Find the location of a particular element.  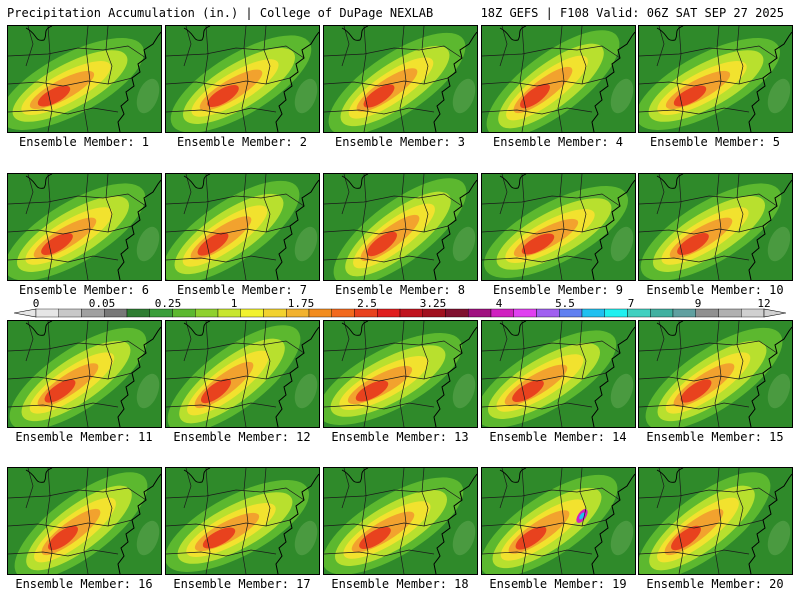

colorbar-tick-label: 2.5 is located at coordinates (367, 303).